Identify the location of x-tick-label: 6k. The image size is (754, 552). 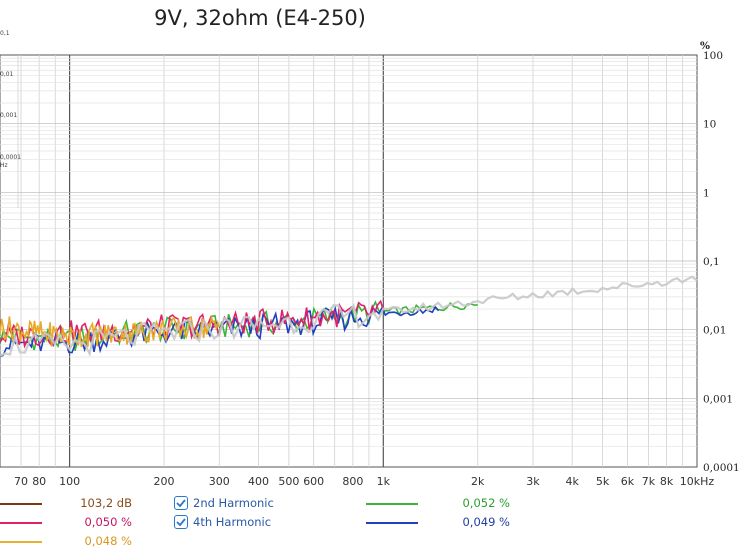
(628, 481).